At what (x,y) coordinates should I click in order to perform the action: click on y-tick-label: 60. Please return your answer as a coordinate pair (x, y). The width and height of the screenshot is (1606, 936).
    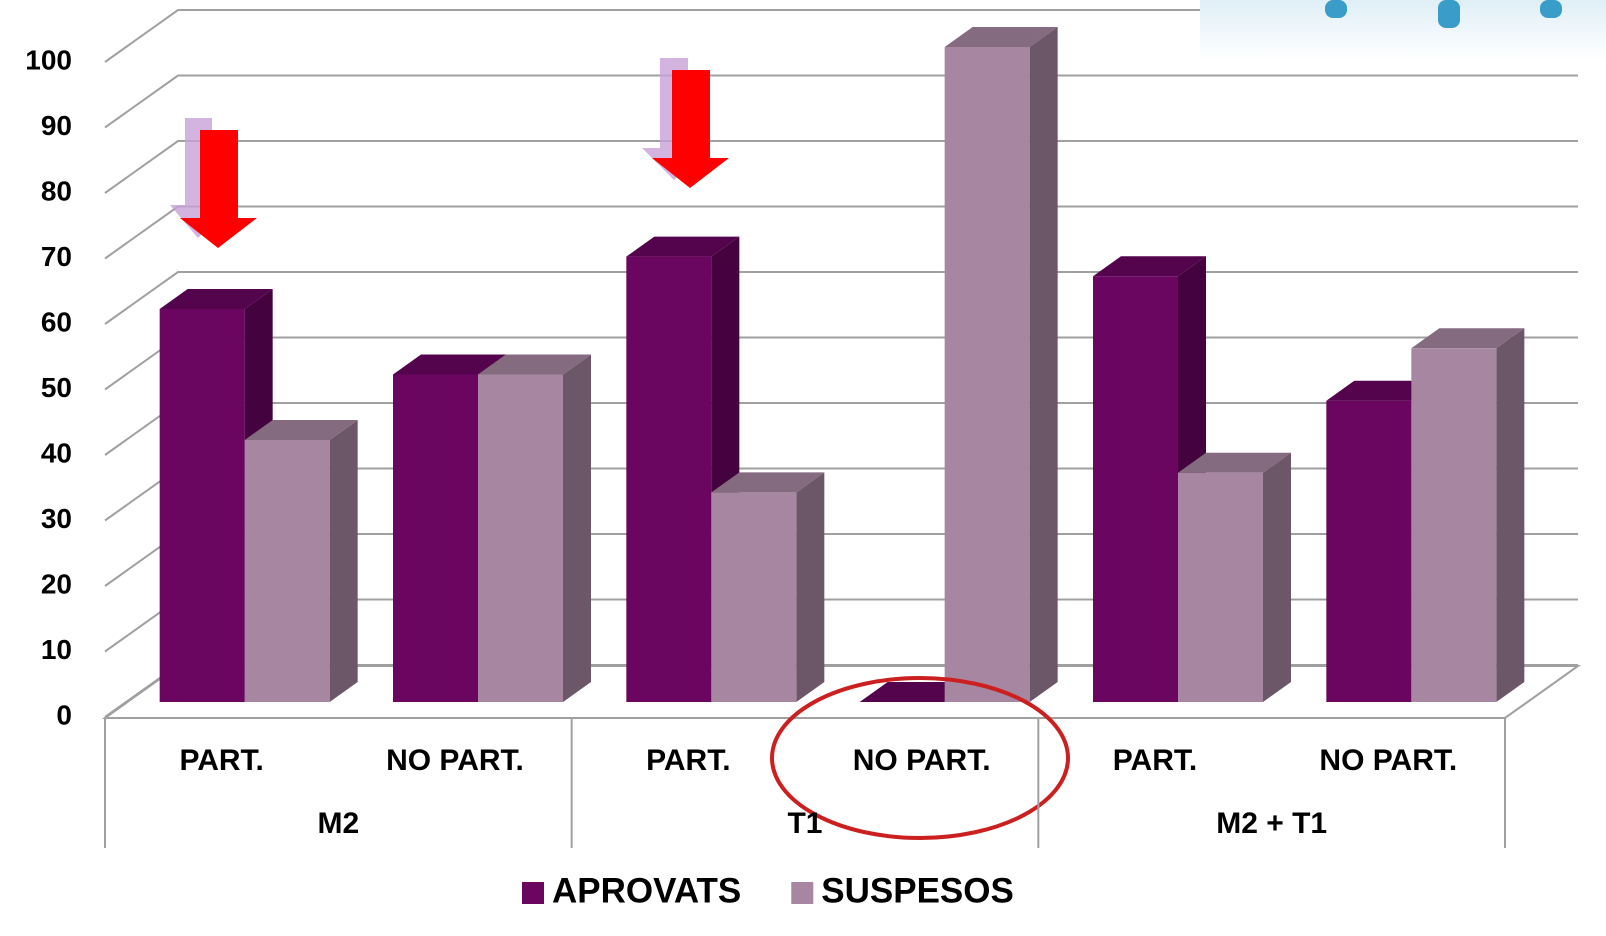
    Looking at the image, I should click on (56, 321).